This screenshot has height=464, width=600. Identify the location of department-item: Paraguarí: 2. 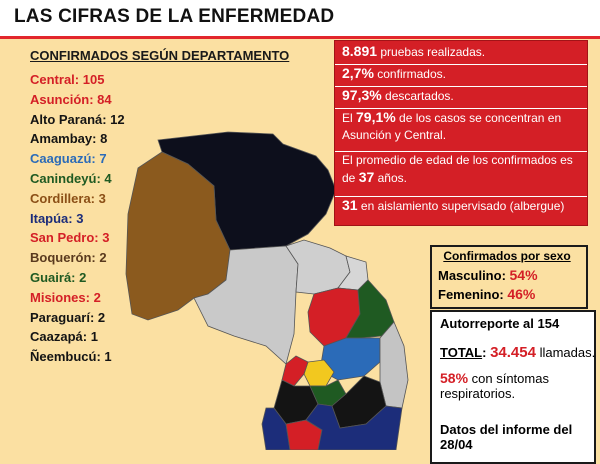
(68, 317).